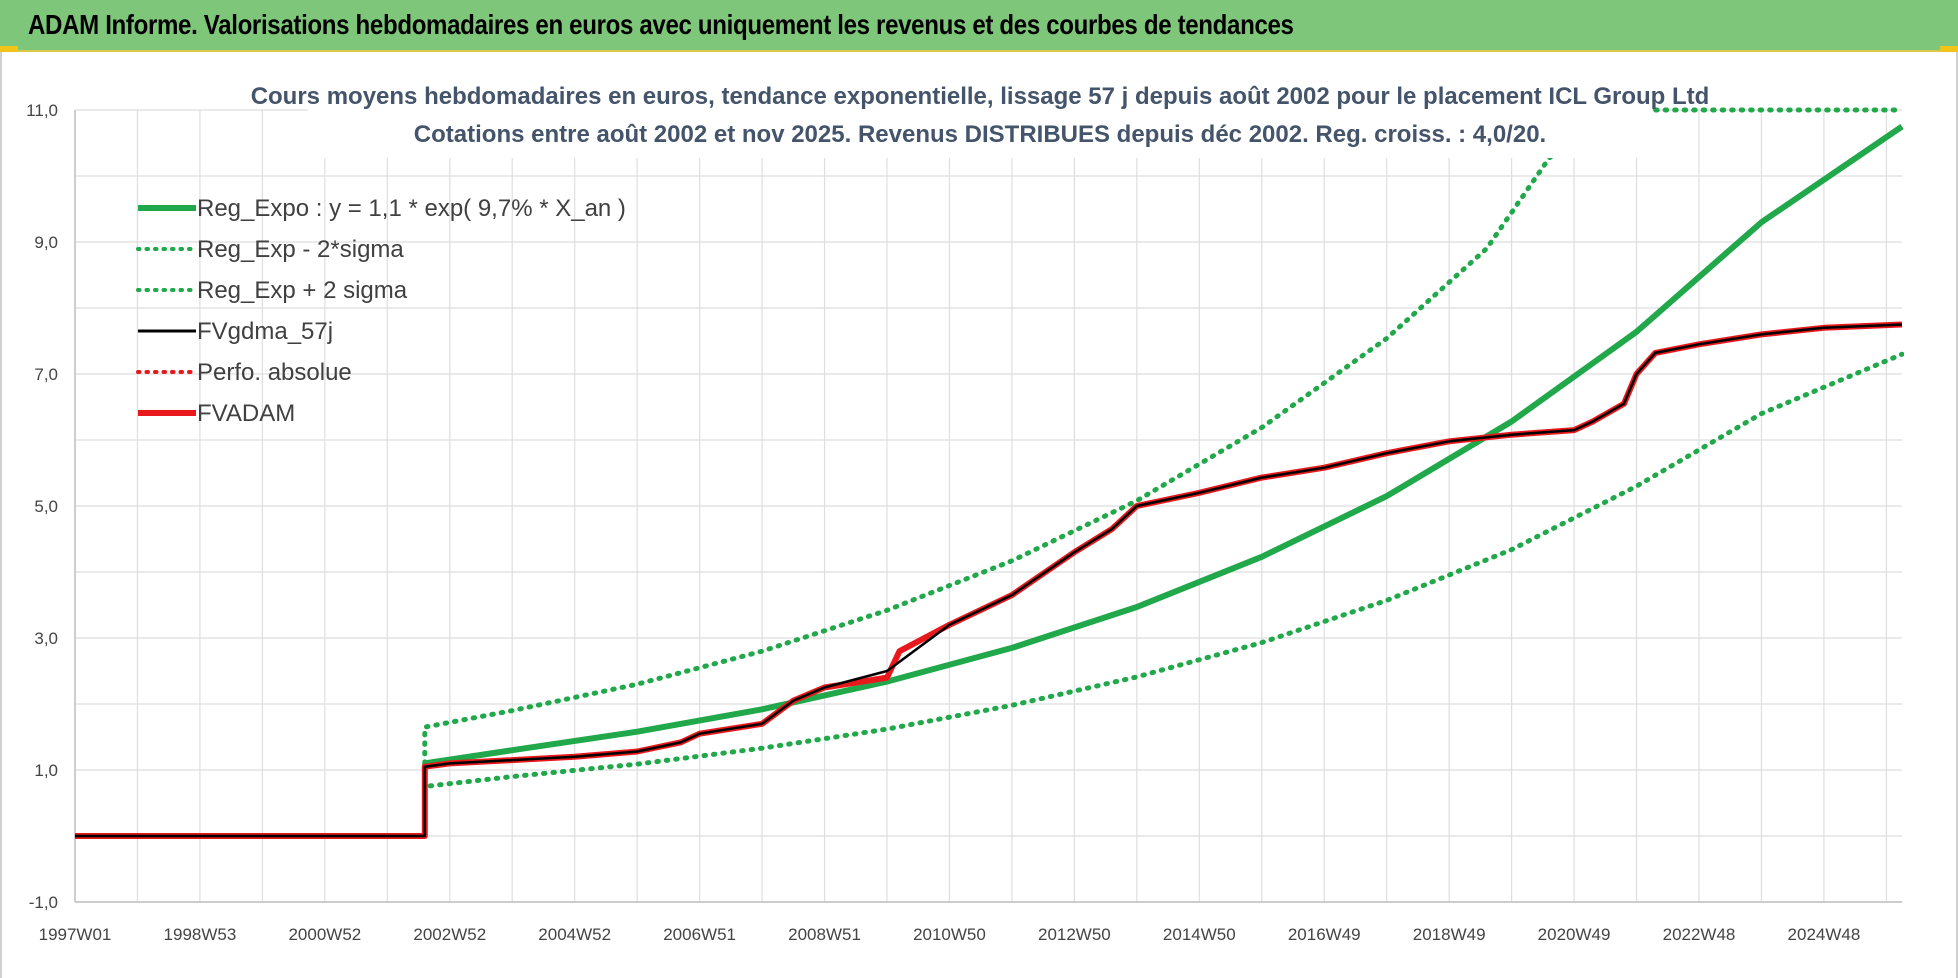  What do you see at coordinates (1699, 934) in the screenshot?
I see `x-tick-label: 2022W48` at bounding box center [1699, 934].